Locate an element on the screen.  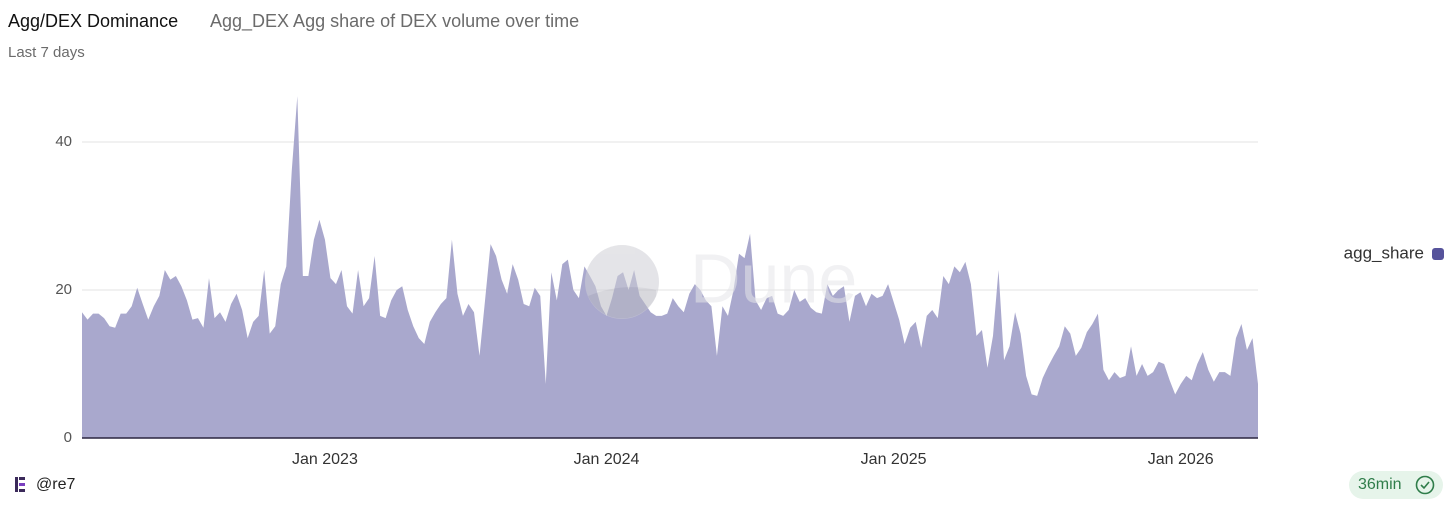
x-tick-label: Jan 2025 is located at coordinates (894, 459).